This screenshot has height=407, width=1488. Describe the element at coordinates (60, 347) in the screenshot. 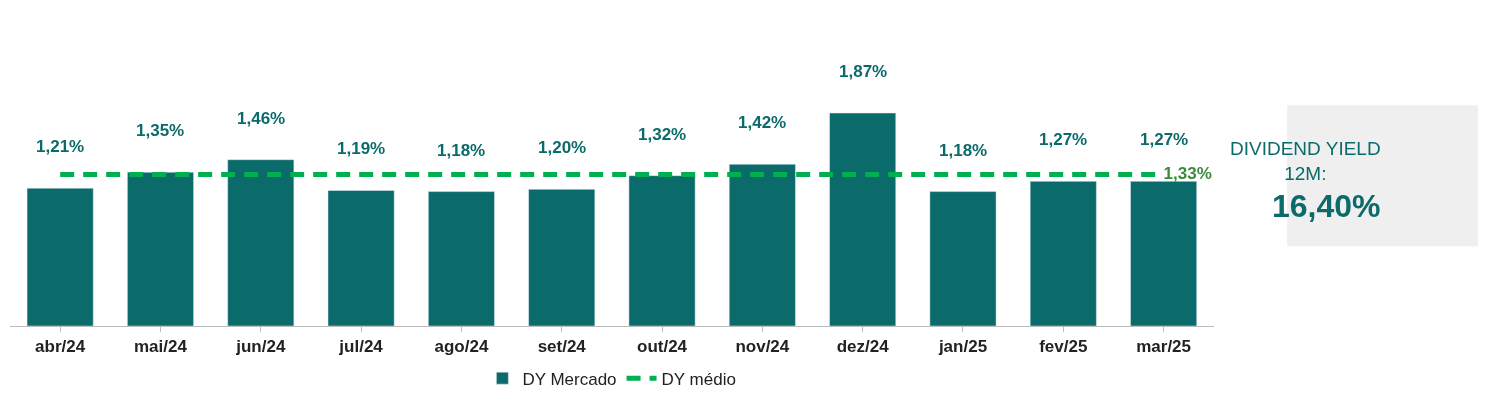

I see `x-tick-label: abr/24` at that location.